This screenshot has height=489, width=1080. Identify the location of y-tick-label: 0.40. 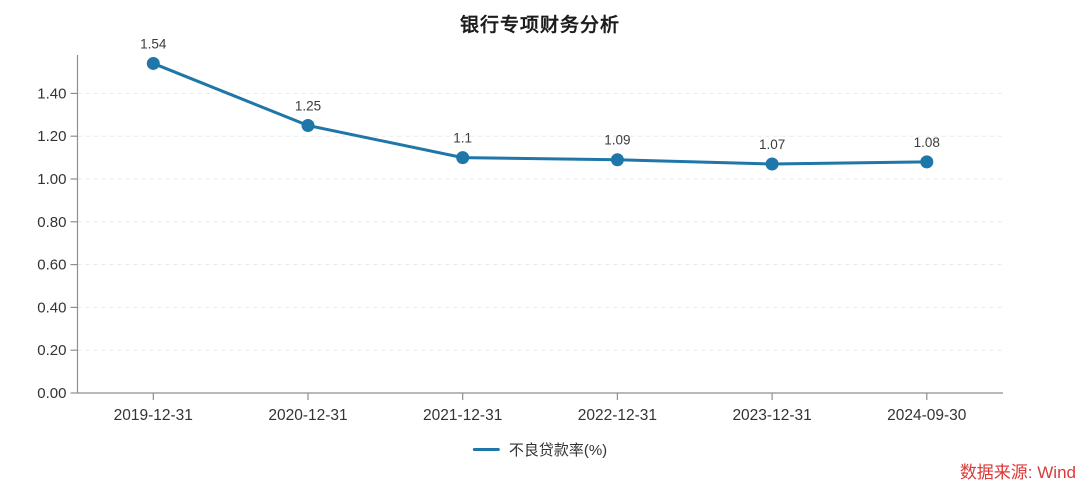
(51, 307).